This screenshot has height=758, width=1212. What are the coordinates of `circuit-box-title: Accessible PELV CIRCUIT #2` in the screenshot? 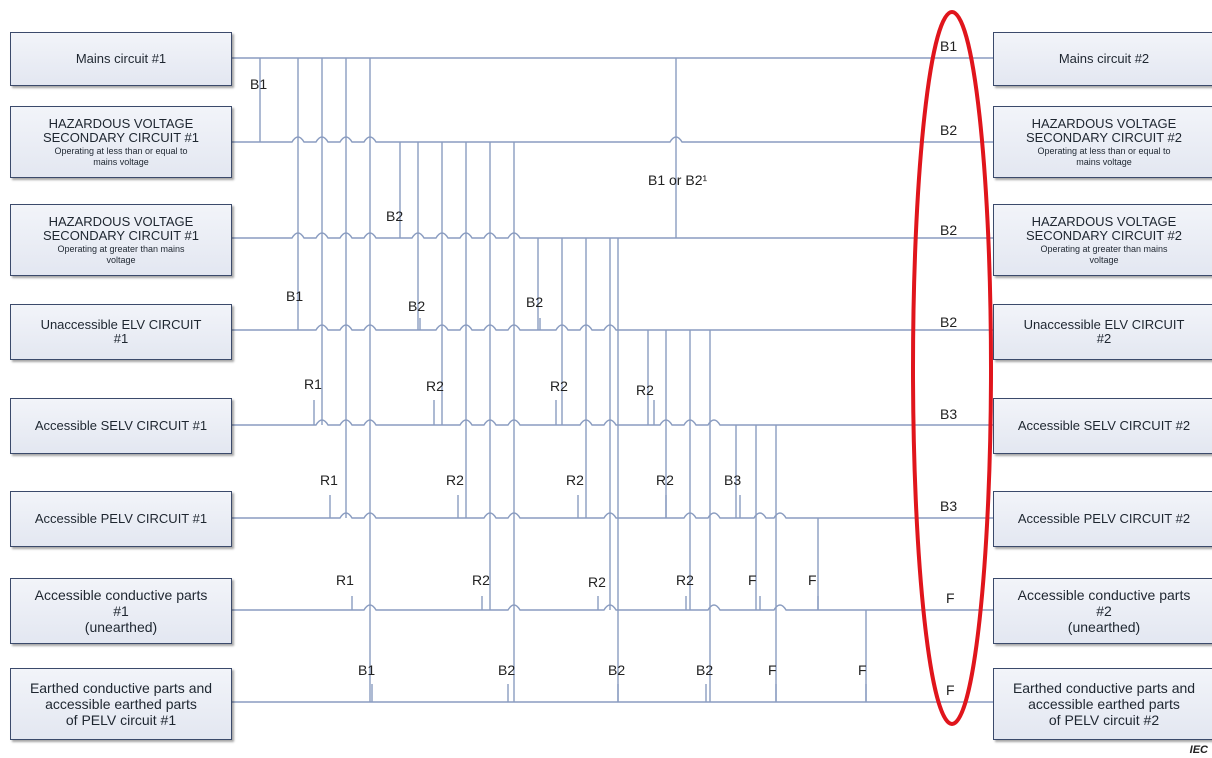 It's located at (1104, 519).